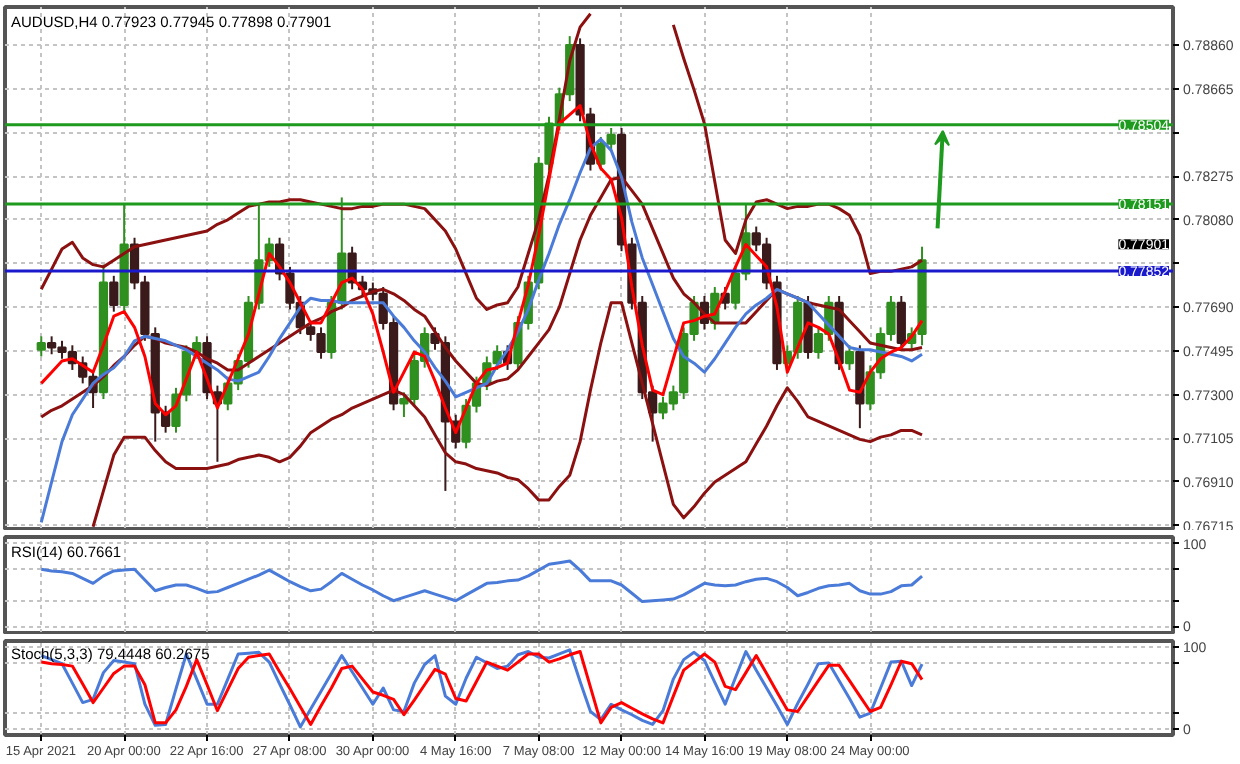  Describe the element at coordinates (481, 581) in the screenshot. I see `line-series` at that location.